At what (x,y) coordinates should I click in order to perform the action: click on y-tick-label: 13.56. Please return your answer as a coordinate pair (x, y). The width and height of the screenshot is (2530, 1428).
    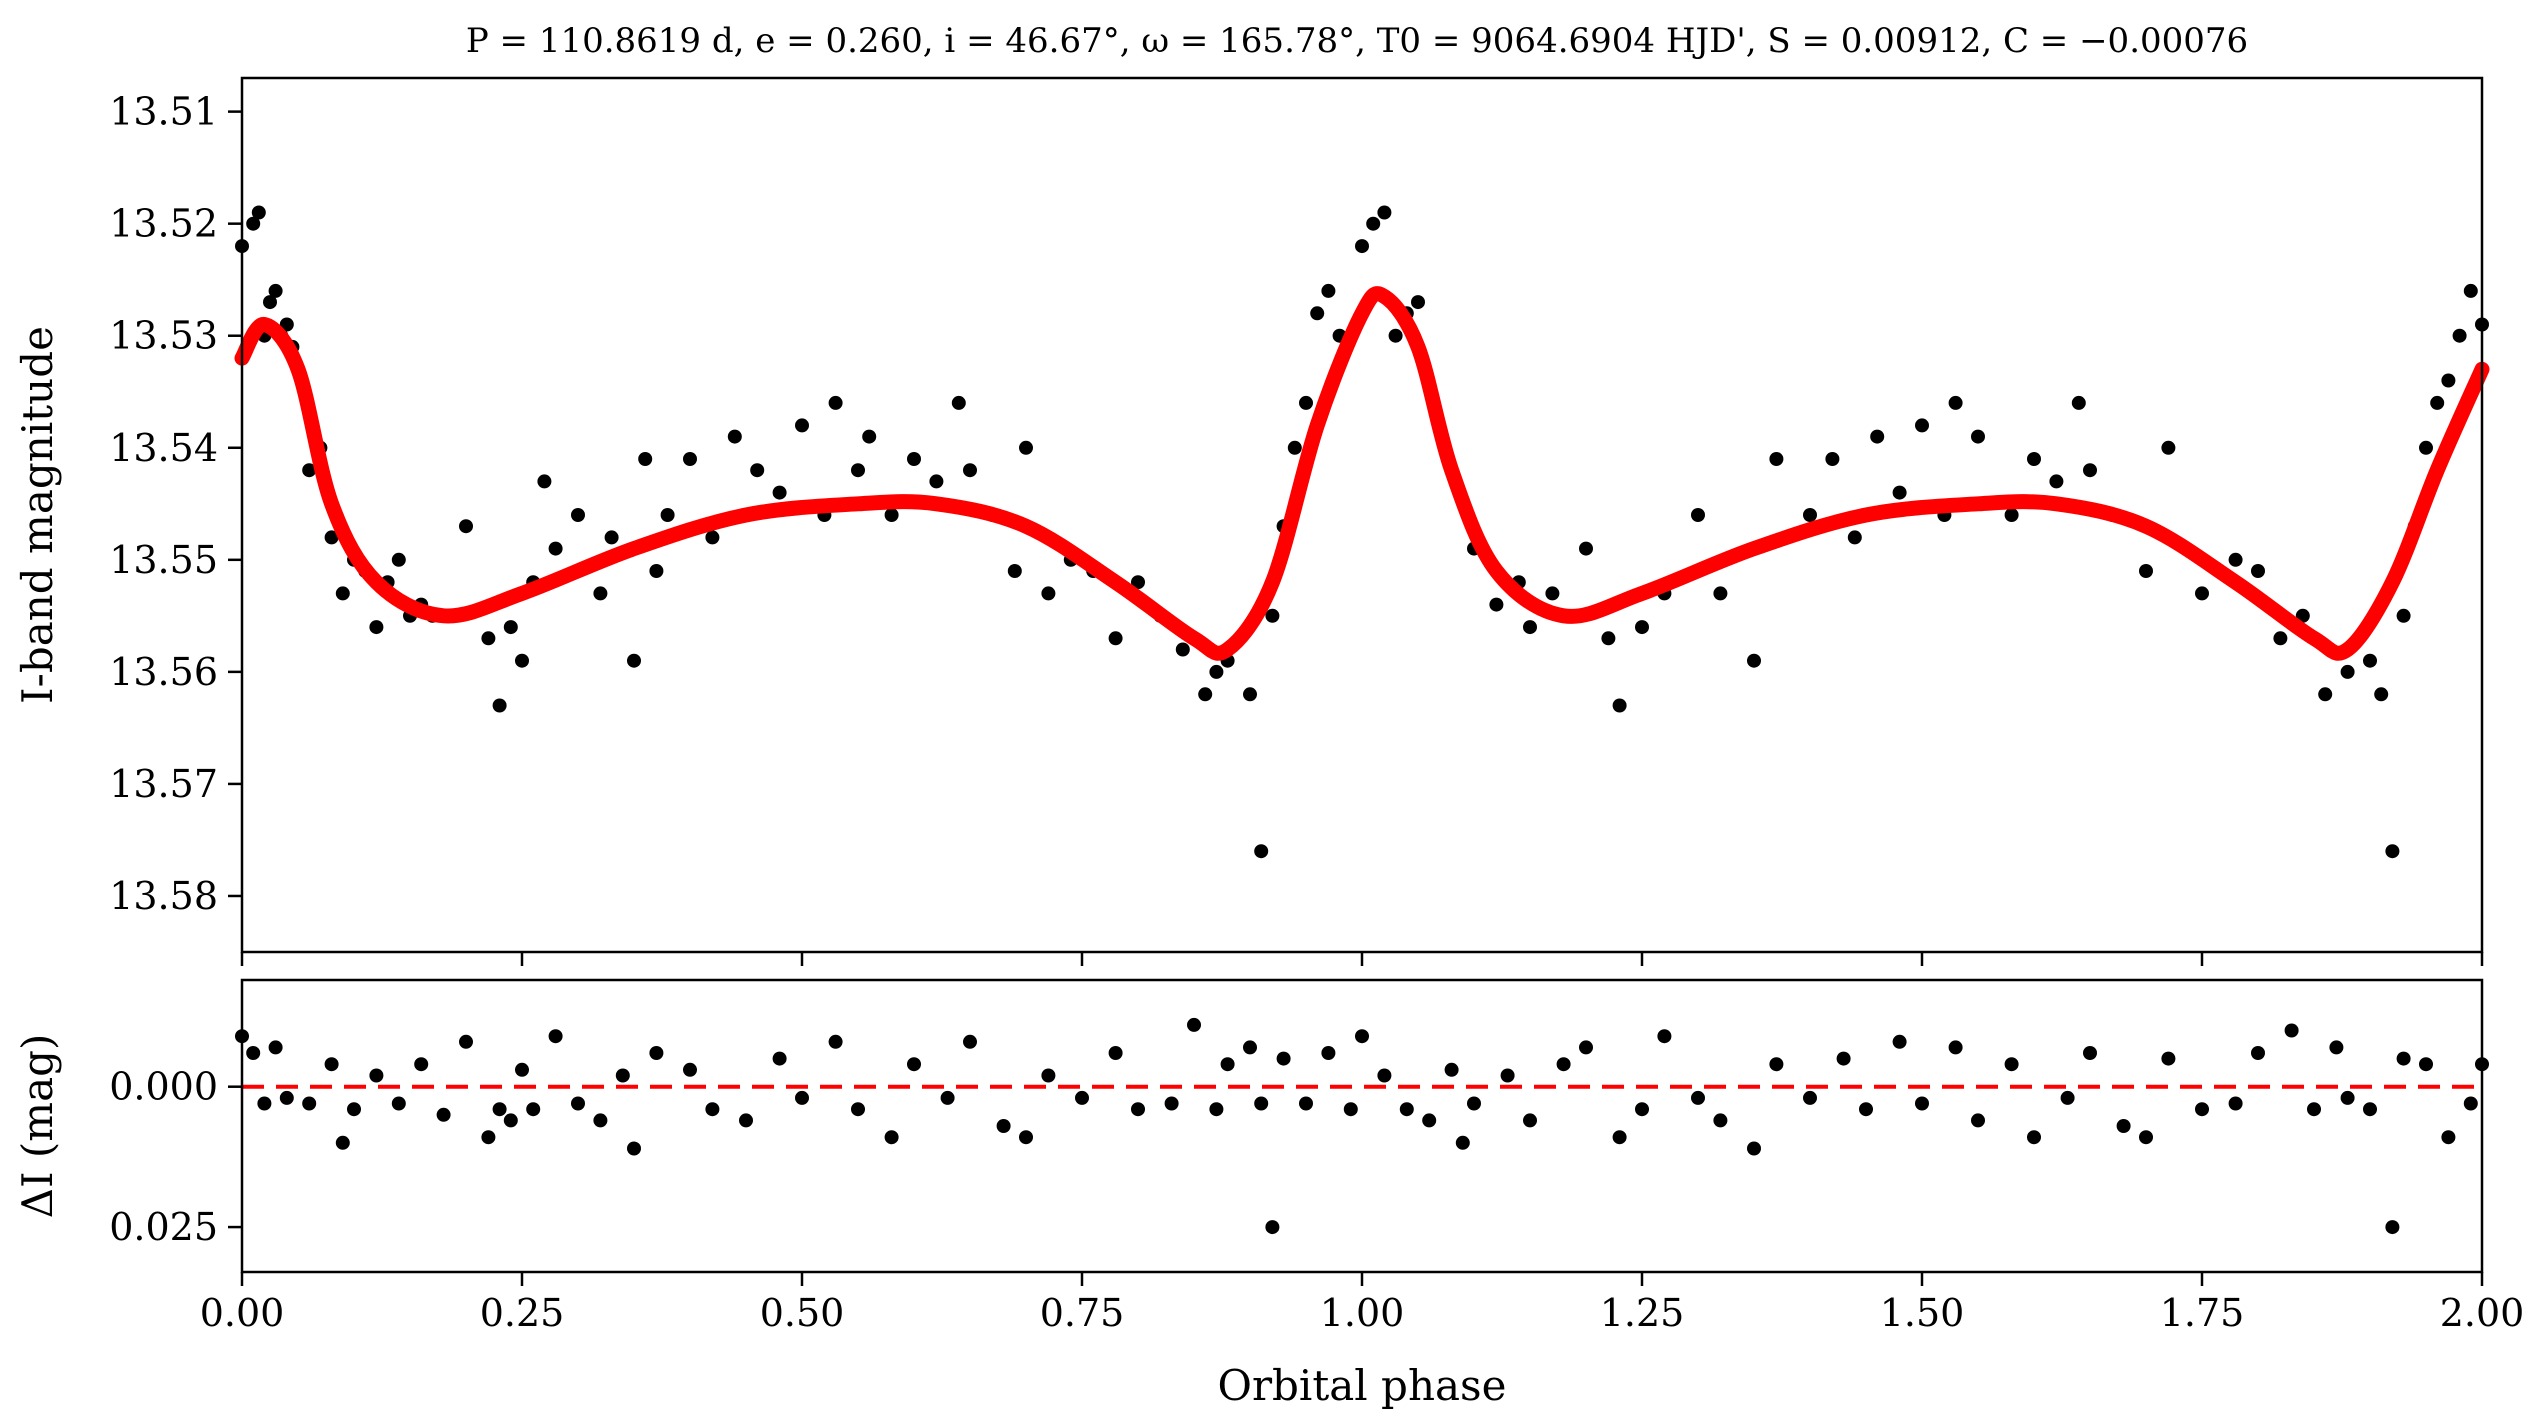
    Looking at the image, I should click on (163, 672).